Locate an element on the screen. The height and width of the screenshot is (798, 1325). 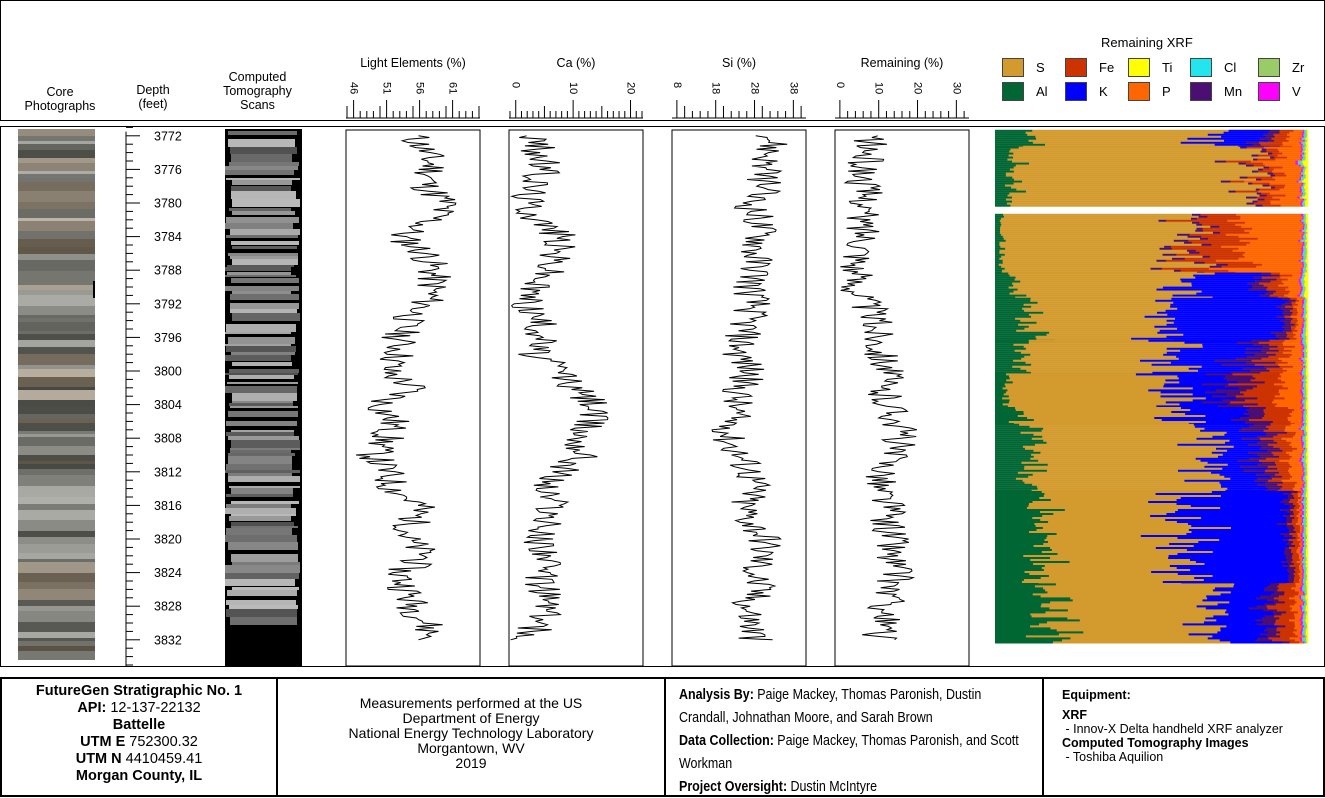
legend-label-al: Al is located at coordinates (1042, 91).